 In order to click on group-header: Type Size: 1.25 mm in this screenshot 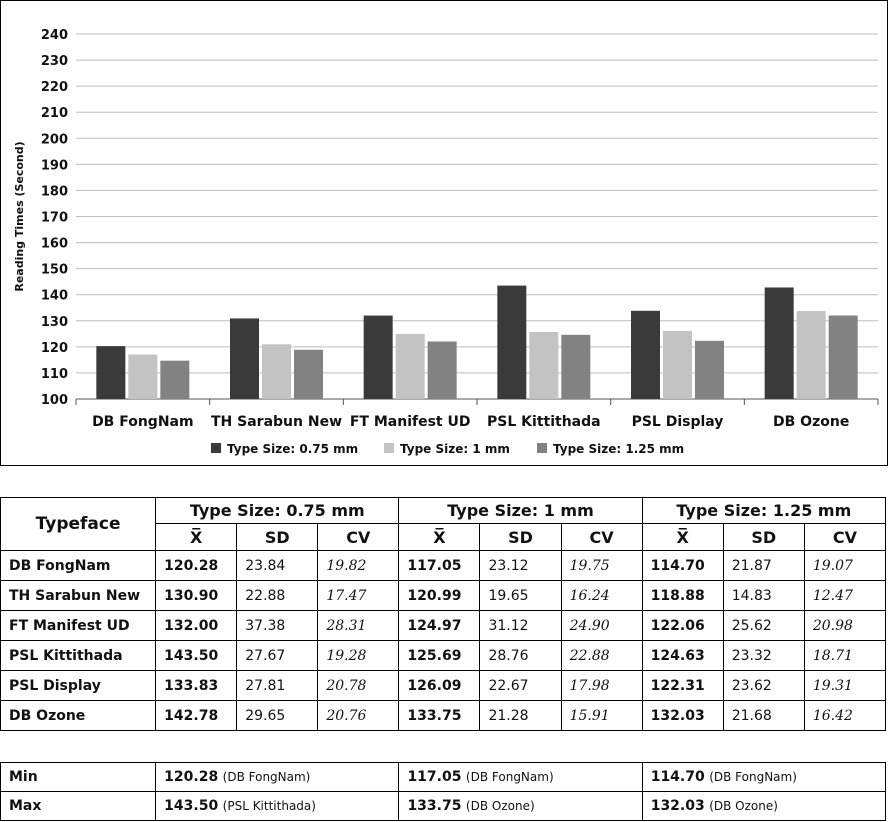, I will do `click(764, 510)`.